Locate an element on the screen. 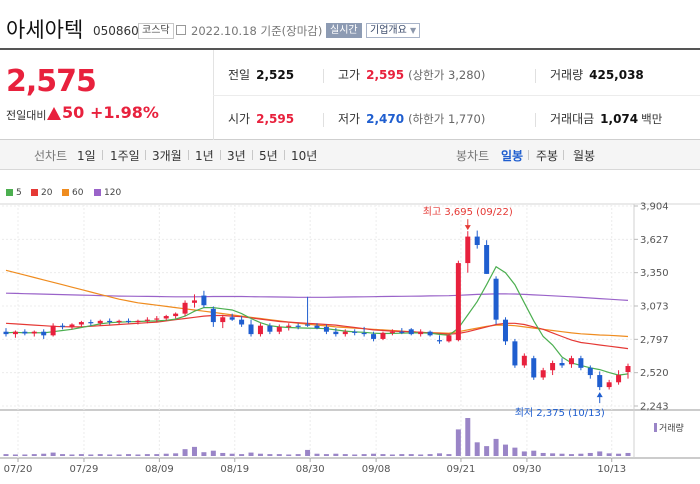 Image resolution: width=700 pixels, height=484 pixels. y-tick-label: 2,520 is located at coordinates (654, 373).